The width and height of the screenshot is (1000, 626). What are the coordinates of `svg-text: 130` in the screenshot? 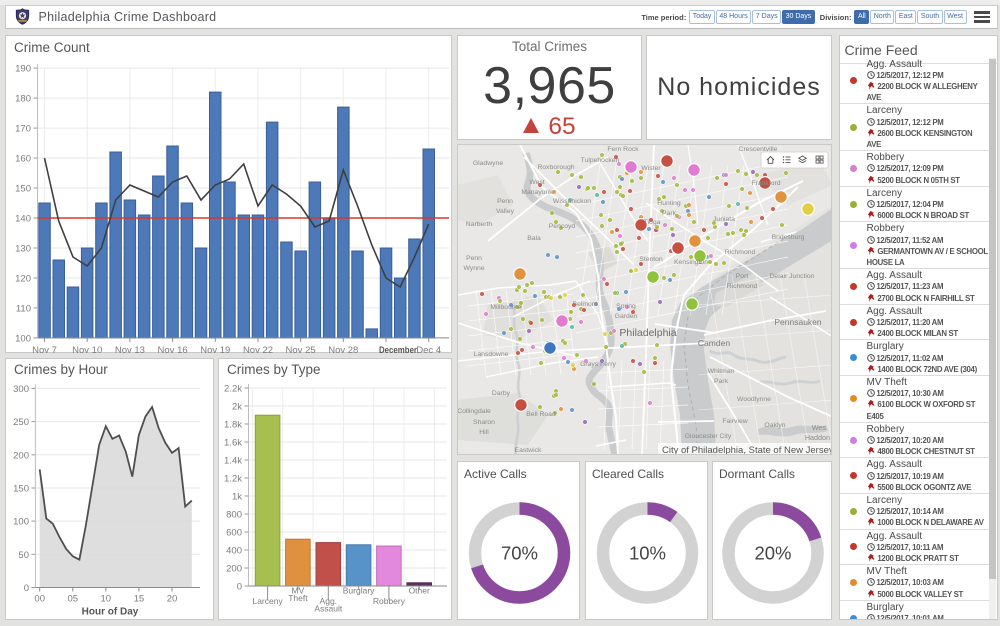 It's located at (23, 248).